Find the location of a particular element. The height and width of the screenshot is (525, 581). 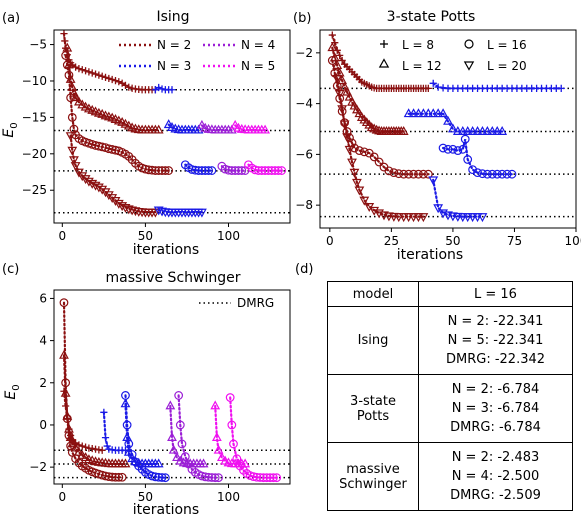

panel-label-c: (c) is located at coordinates (10, 269).